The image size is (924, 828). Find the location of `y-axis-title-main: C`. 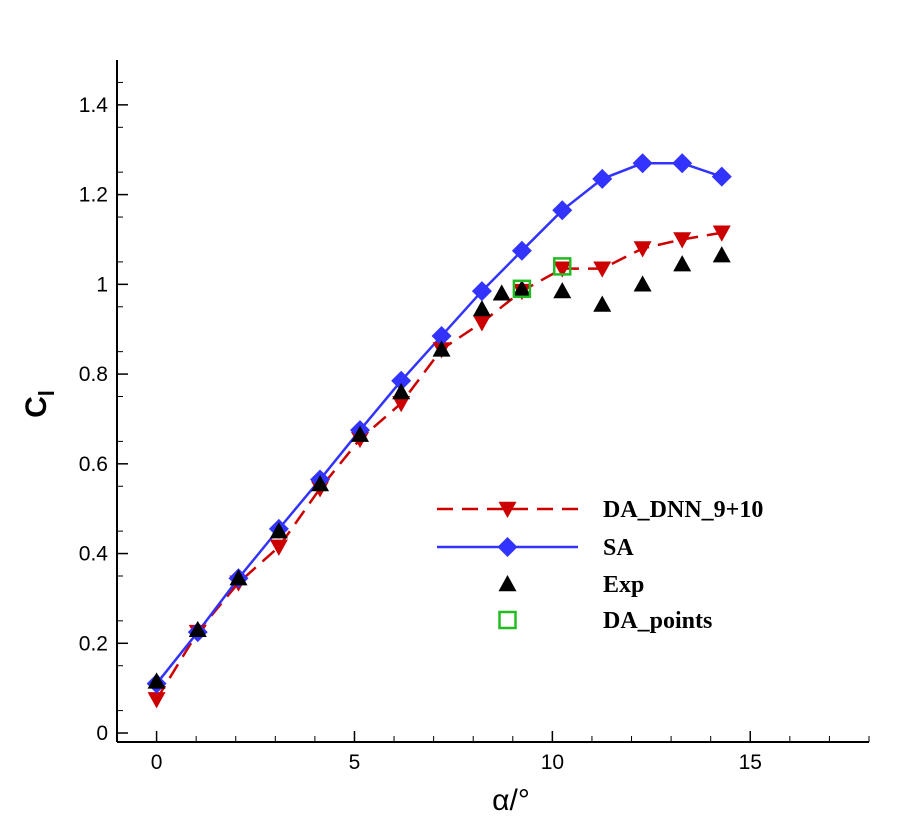

y-axis-title-main: C is located at coordinates (36, 407).